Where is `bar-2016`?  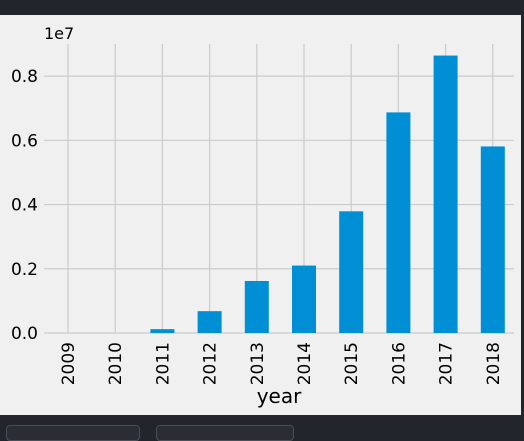
bar-2016 is located at coordinates (398, 222).